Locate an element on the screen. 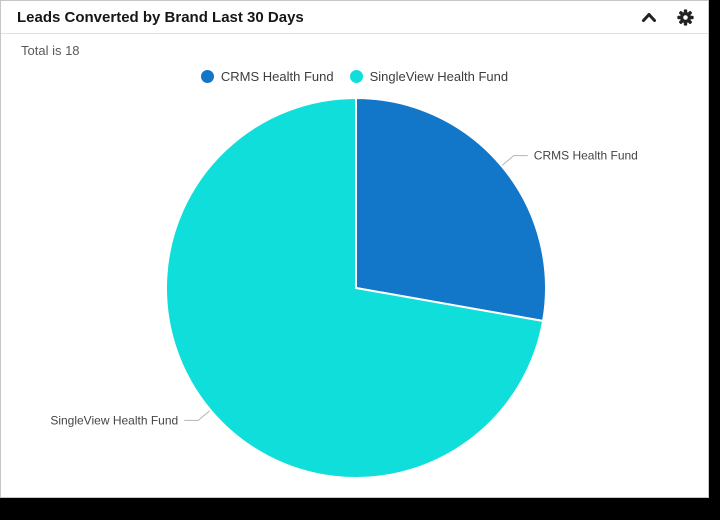 The width and height of the screenshot is (720, 520). widget-title: Leads Converted by Brand Last 30 Days is located at coordinates (160, 17).